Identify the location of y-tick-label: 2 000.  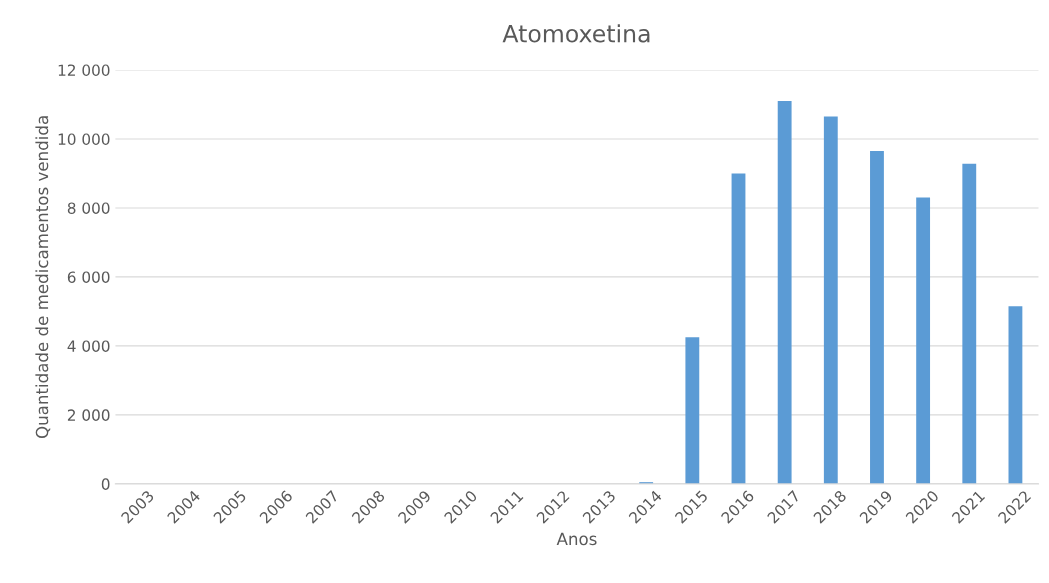
(88, 415).